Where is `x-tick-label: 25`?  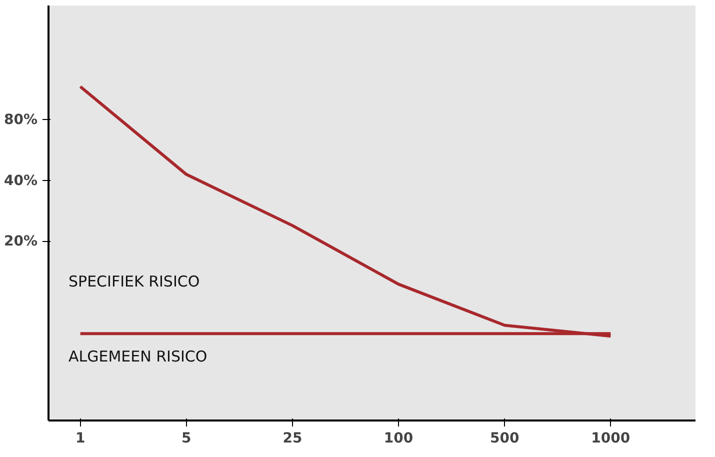
x-tick-label: 25 is located at coordinates (292, 438).